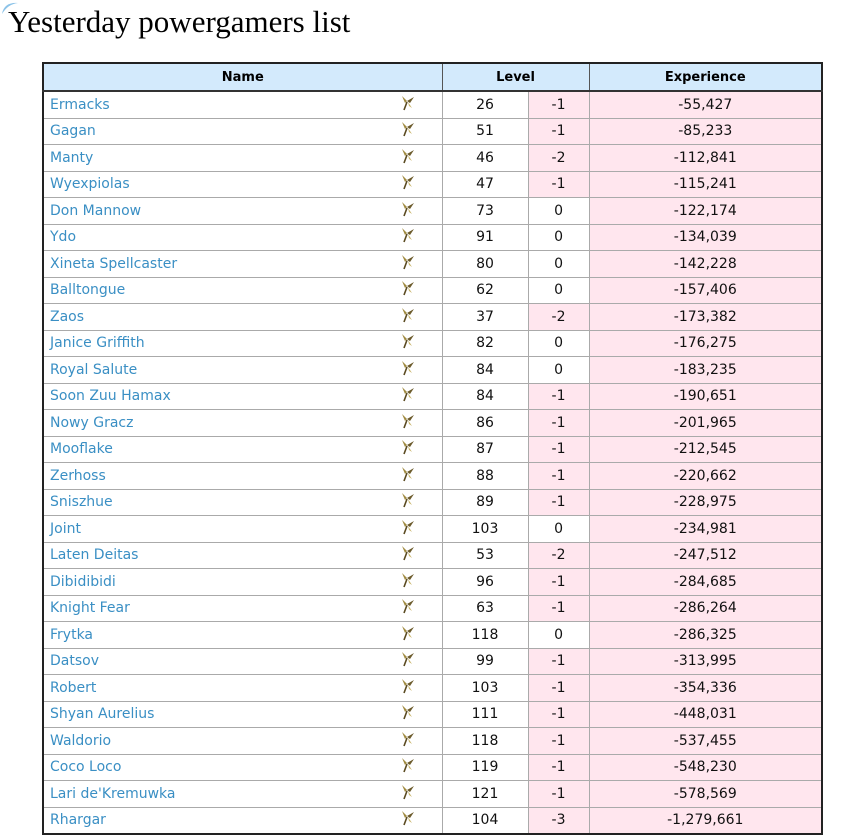 Image resolution: width=851 pixels, height=839 pixels. What do you see at coordinates (705, 635) in the screenshot?
I see `experience-cell: -286,325` at bounding box center [705, 635].